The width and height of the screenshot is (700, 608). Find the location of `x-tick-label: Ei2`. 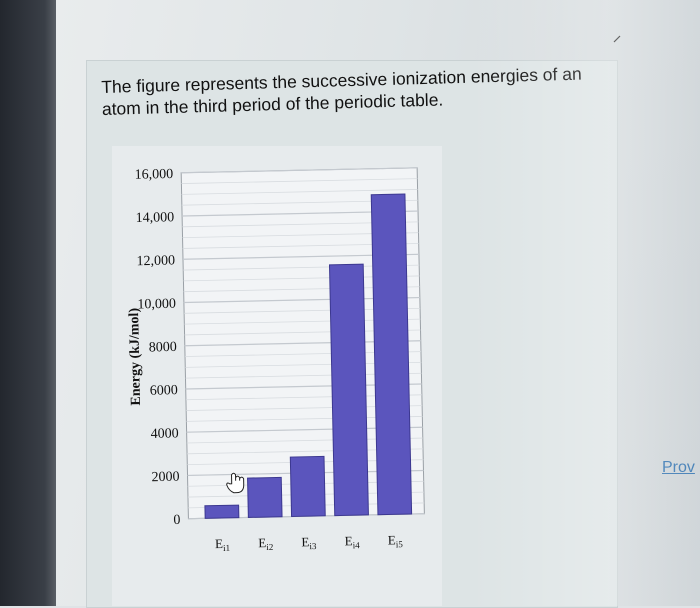

x-tick-label: Ei2 is located at coordinates (265, 543).